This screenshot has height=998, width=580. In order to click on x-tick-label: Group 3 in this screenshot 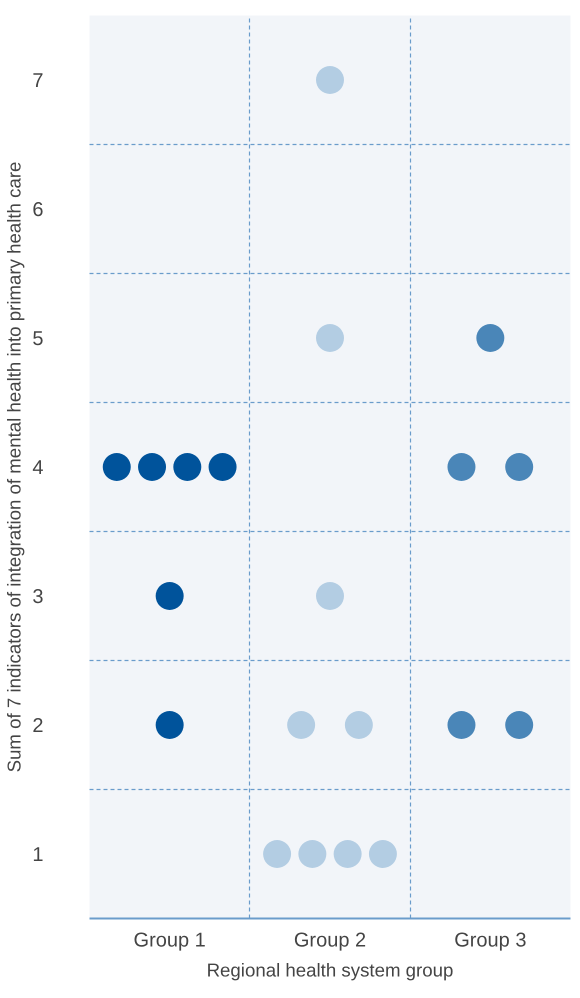, I will do `click(490, 941)`.